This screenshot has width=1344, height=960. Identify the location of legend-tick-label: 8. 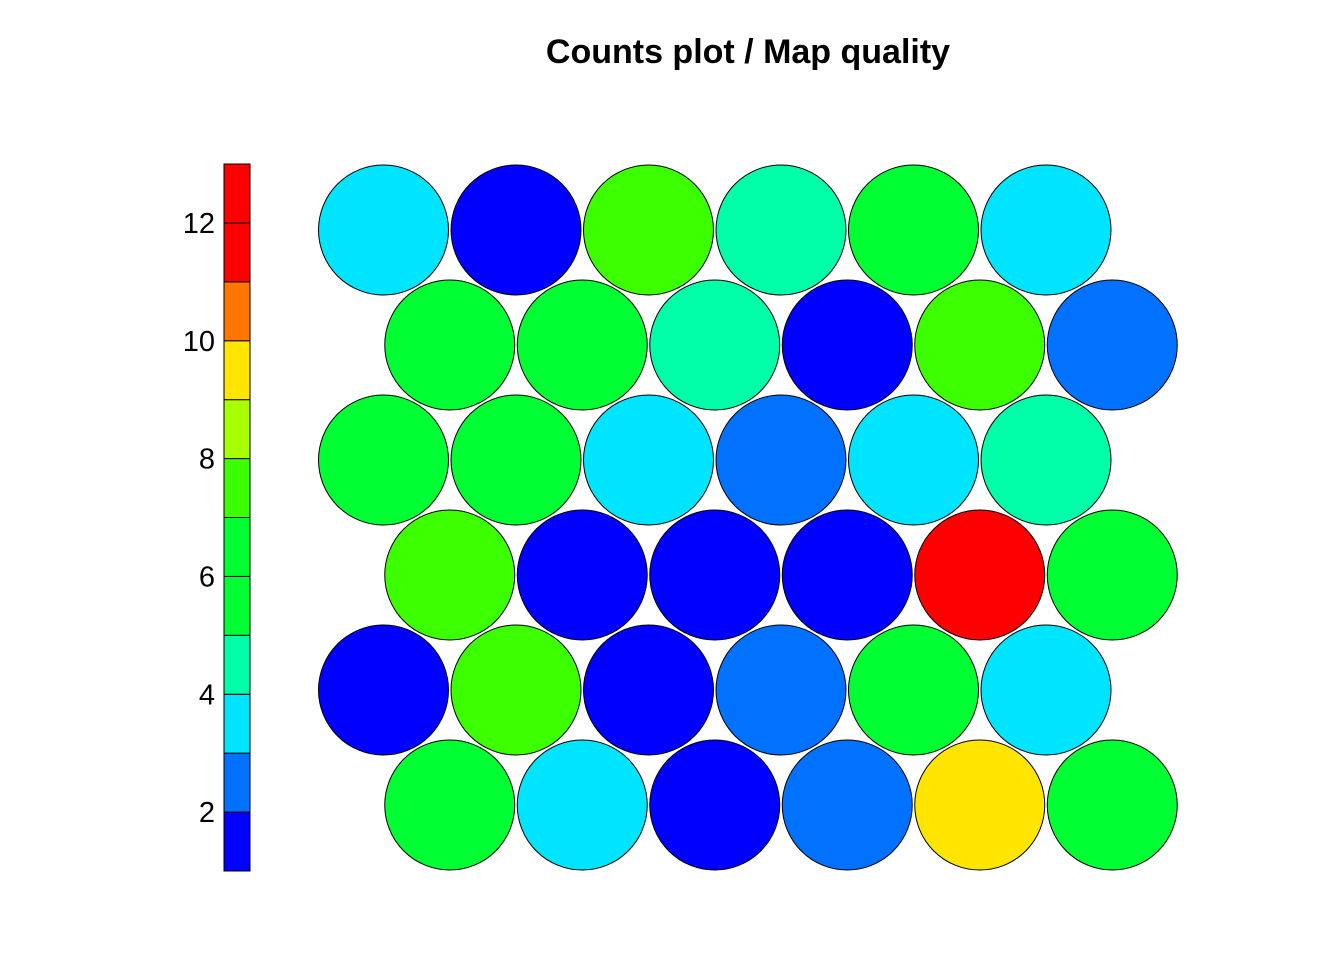
(207, 460).